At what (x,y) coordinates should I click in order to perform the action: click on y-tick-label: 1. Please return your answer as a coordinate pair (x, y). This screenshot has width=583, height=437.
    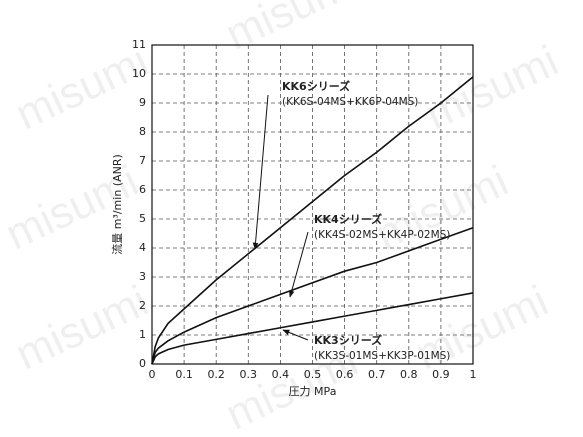
    Looking at the image, I should click on (142, 334).